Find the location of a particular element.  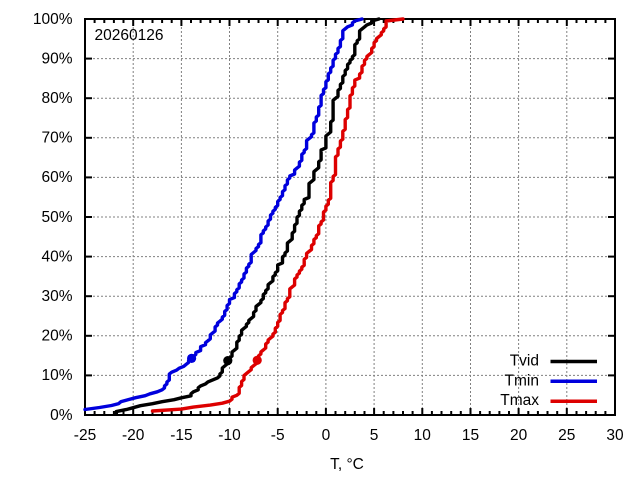

svg-text: 50% is located at coordinates (56, 217).